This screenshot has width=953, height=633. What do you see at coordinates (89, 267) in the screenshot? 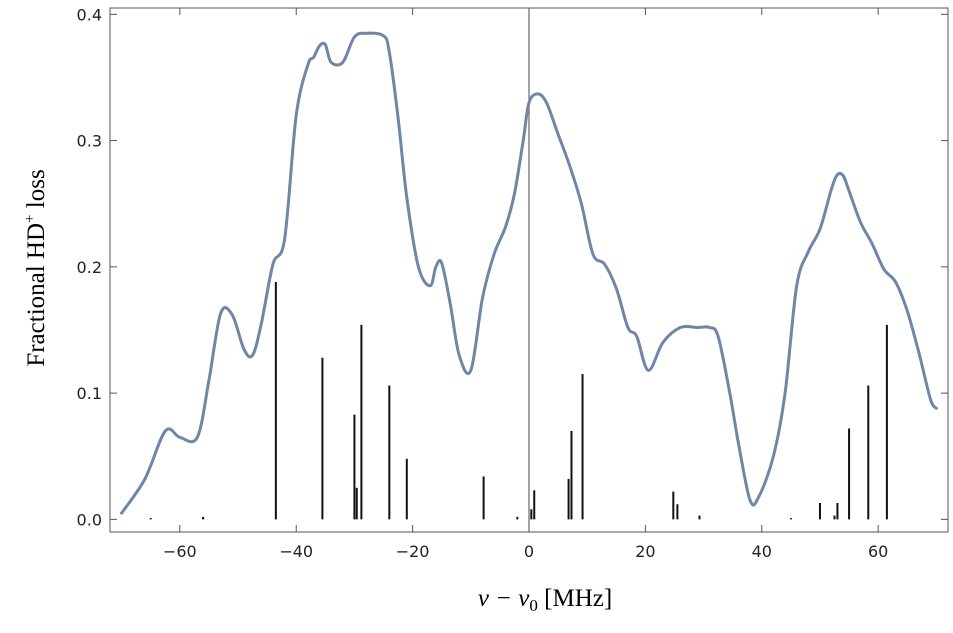
I see `y-tick-label: 0.2` at bounding box center [89, 267].